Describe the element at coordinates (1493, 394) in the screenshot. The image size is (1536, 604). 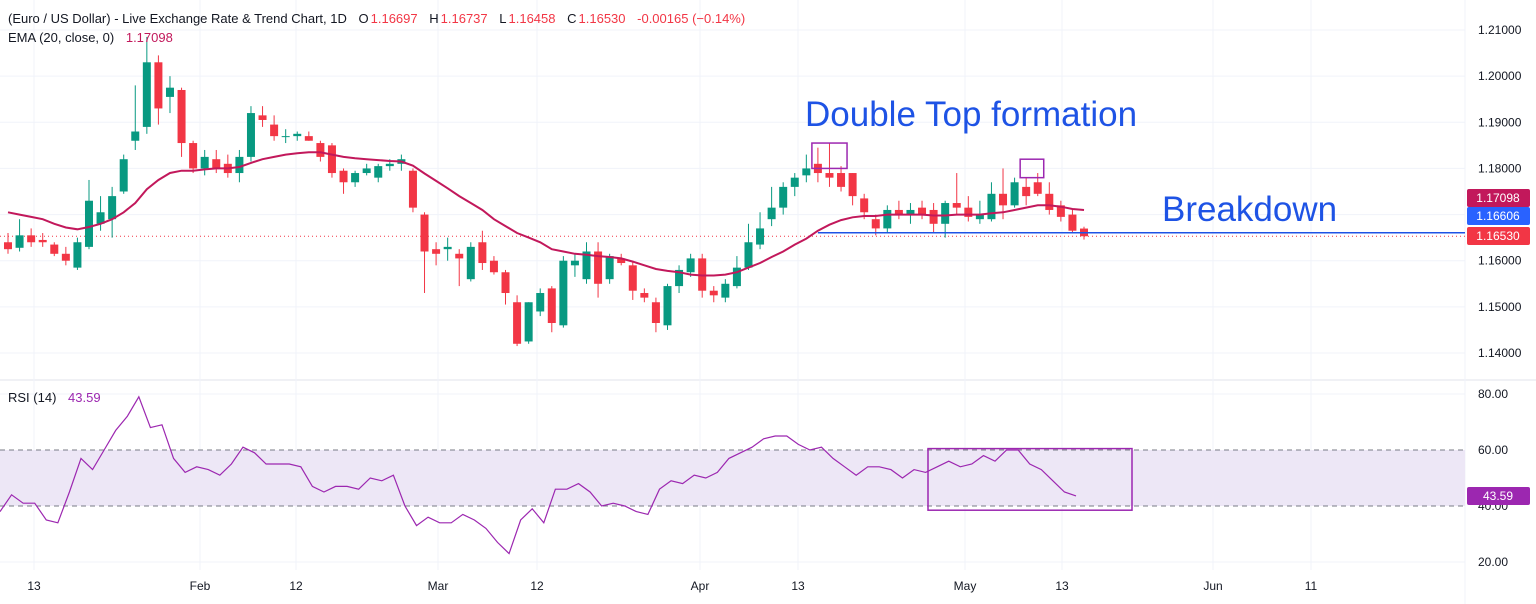
I see `rsi-tick-label: 80.00` at that location.